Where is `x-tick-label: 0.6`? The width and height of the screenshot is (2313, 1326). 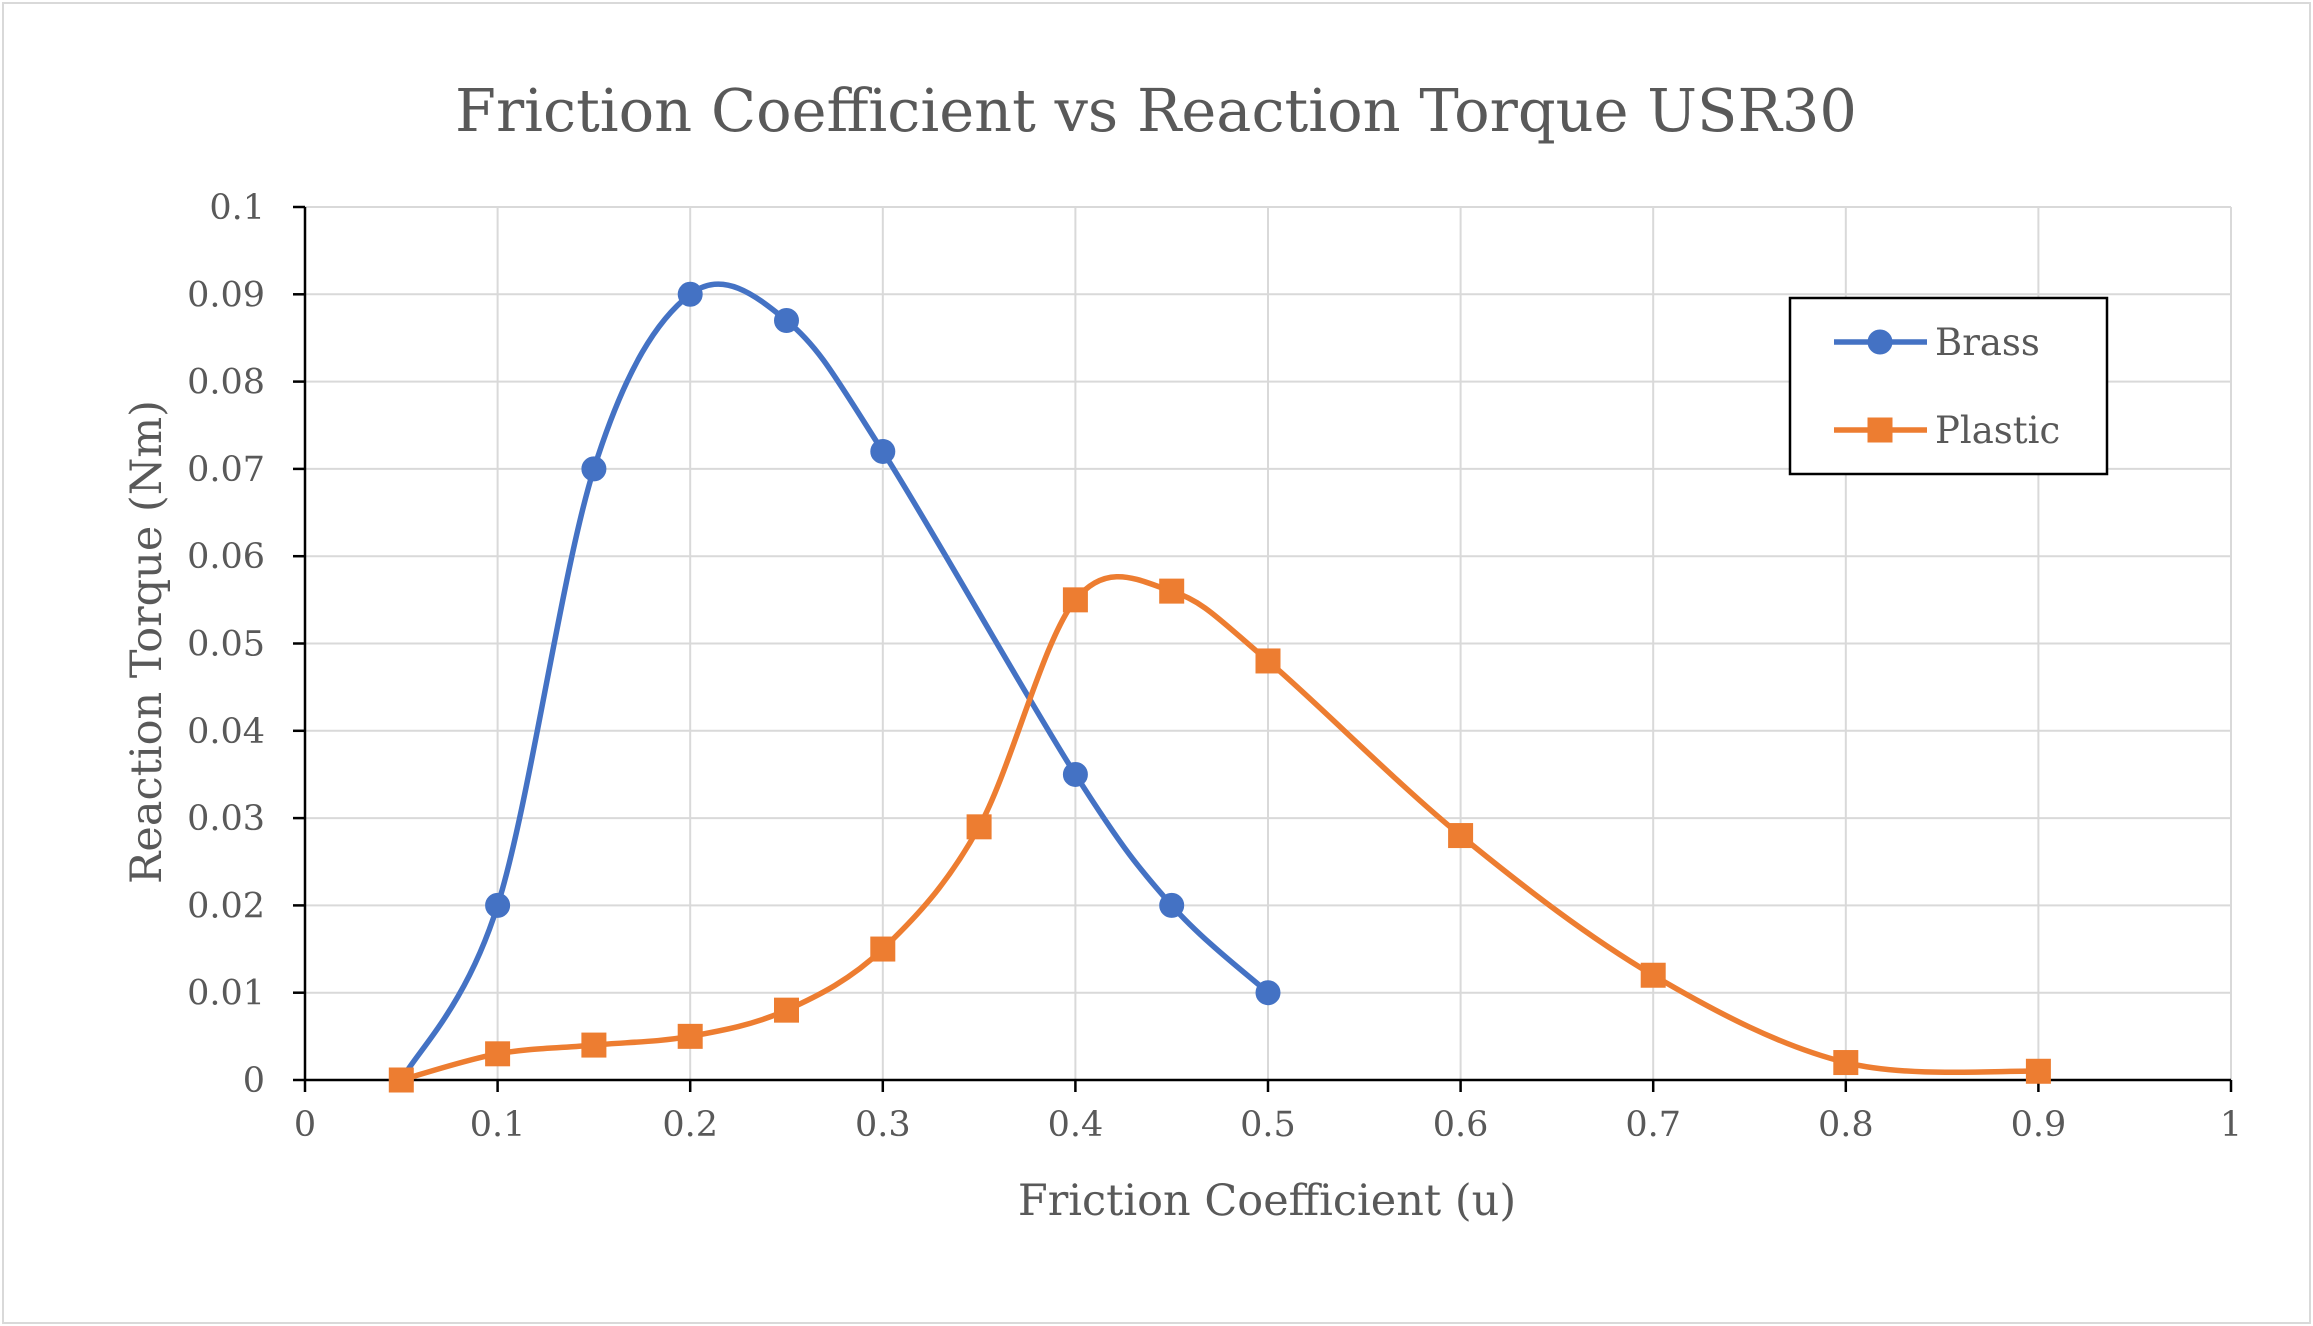 x-tick-label: 0.6 is located at coordinates (1461, 1125).